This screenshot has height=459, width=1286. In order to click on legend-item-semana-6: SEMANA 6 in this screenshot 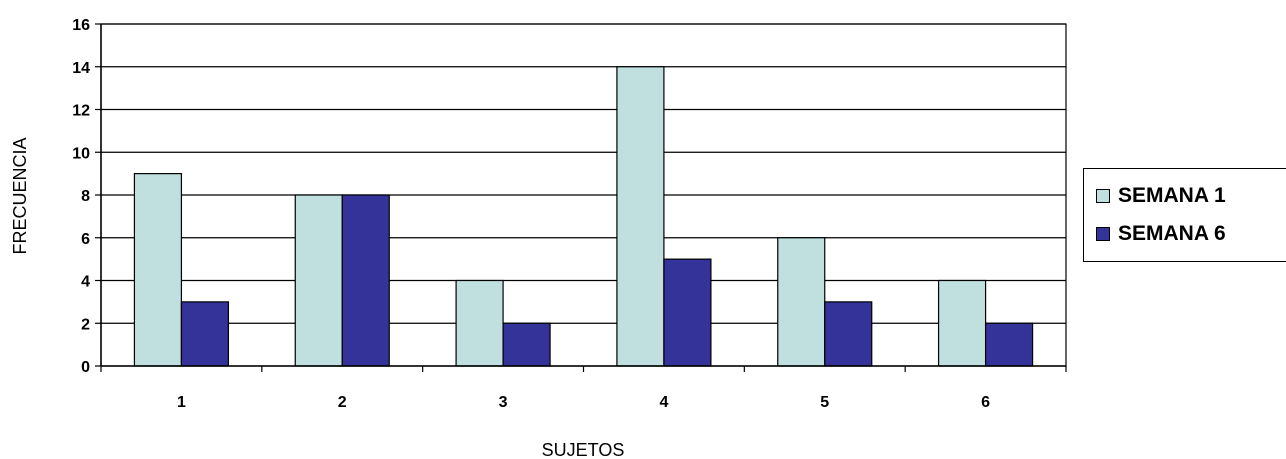, I will do `click(1161, 234)`.